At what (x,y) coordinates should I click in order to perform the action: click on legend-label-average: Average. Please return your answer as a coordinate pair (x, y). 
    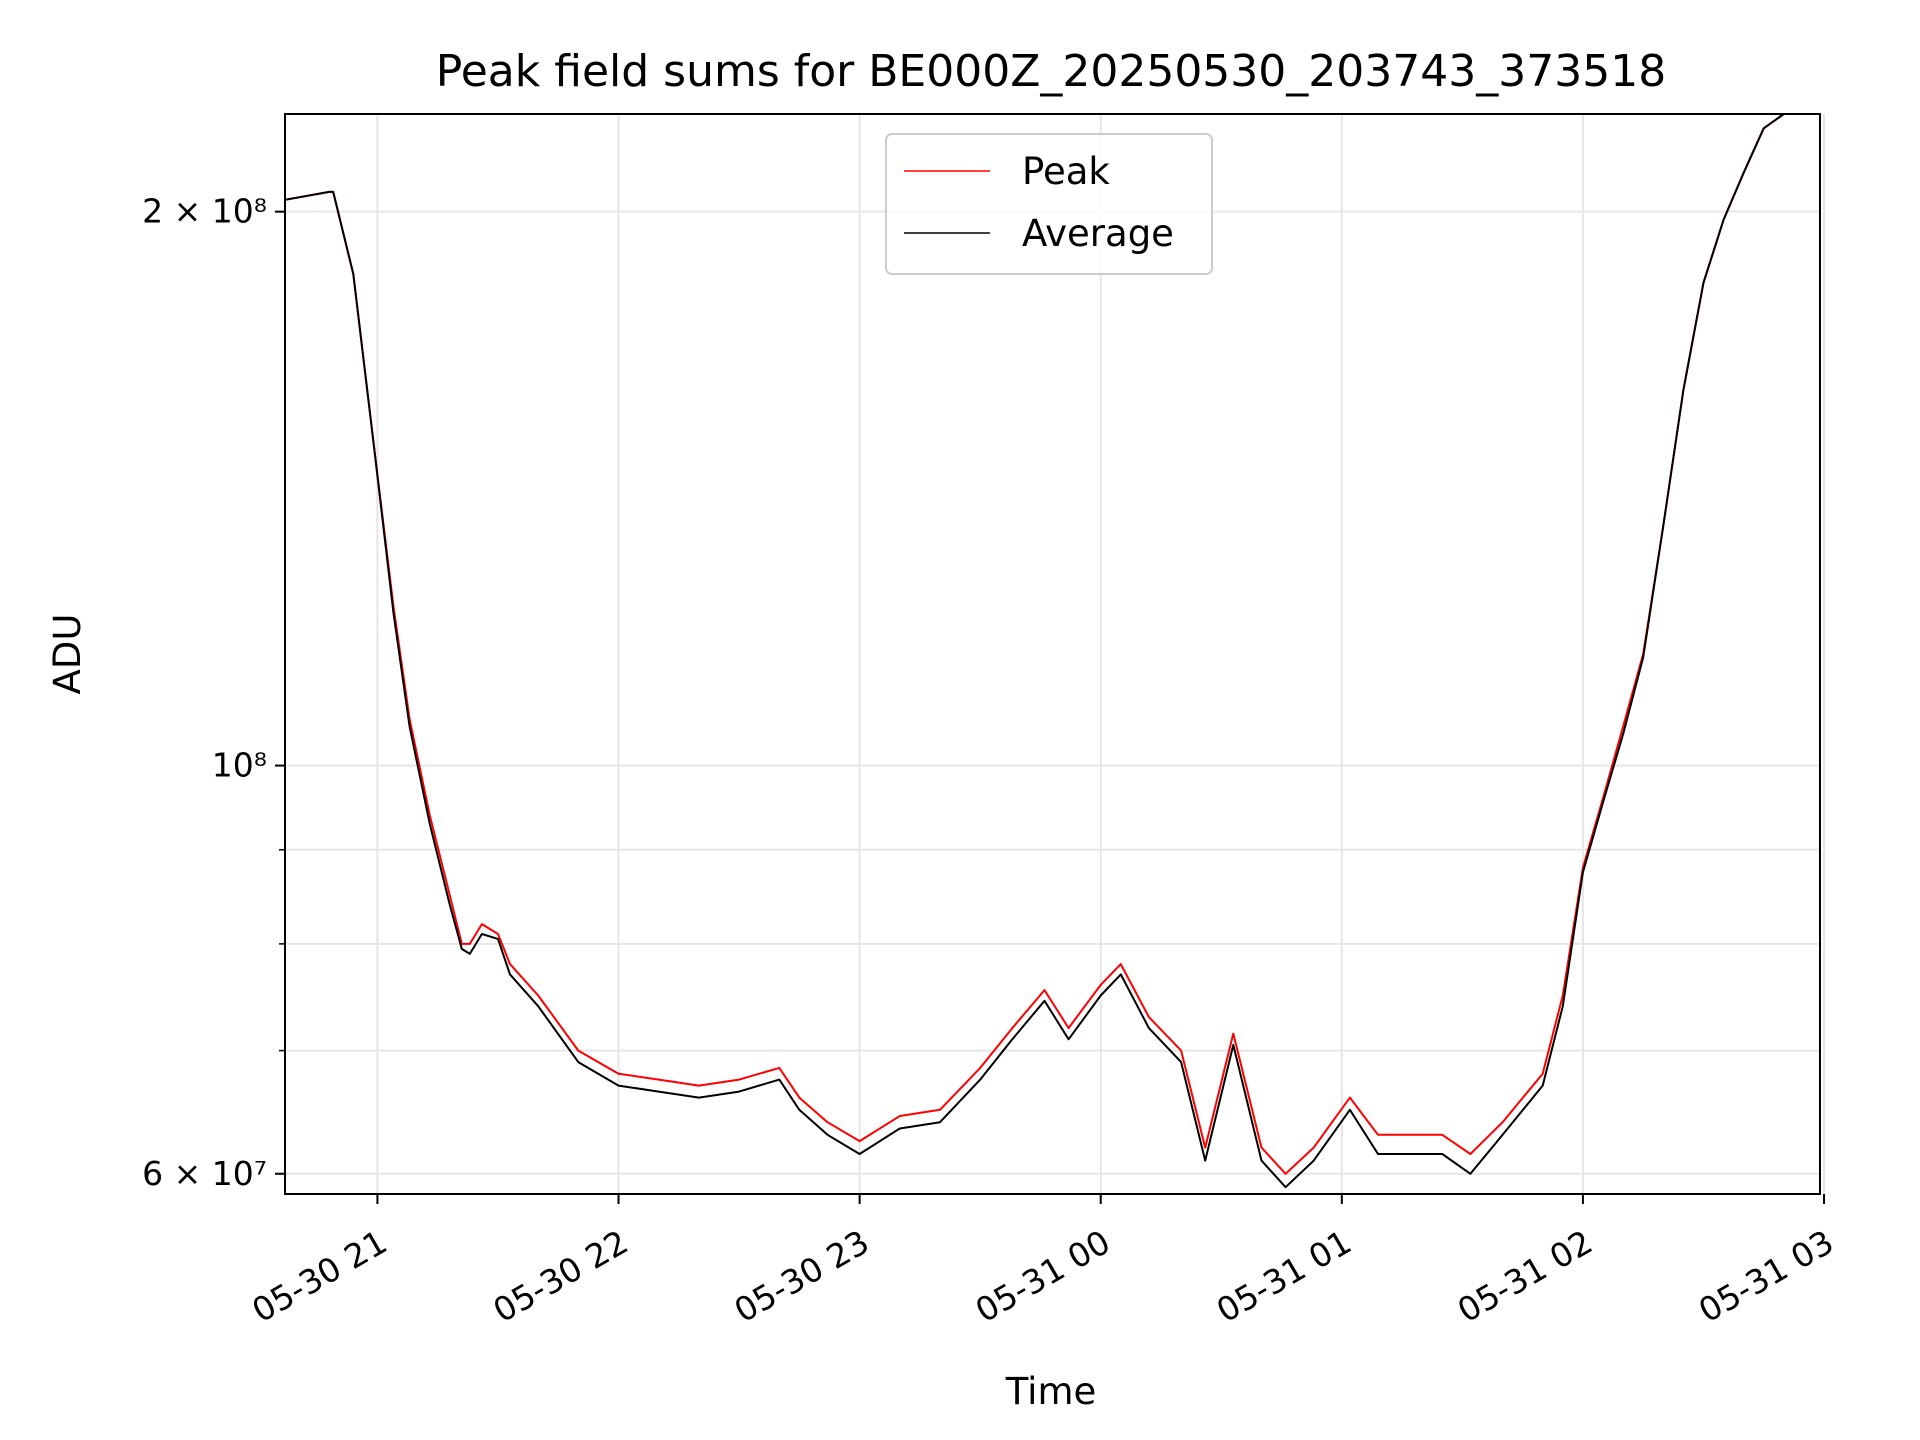
    Looking at the image, I should click on (1098, 233).